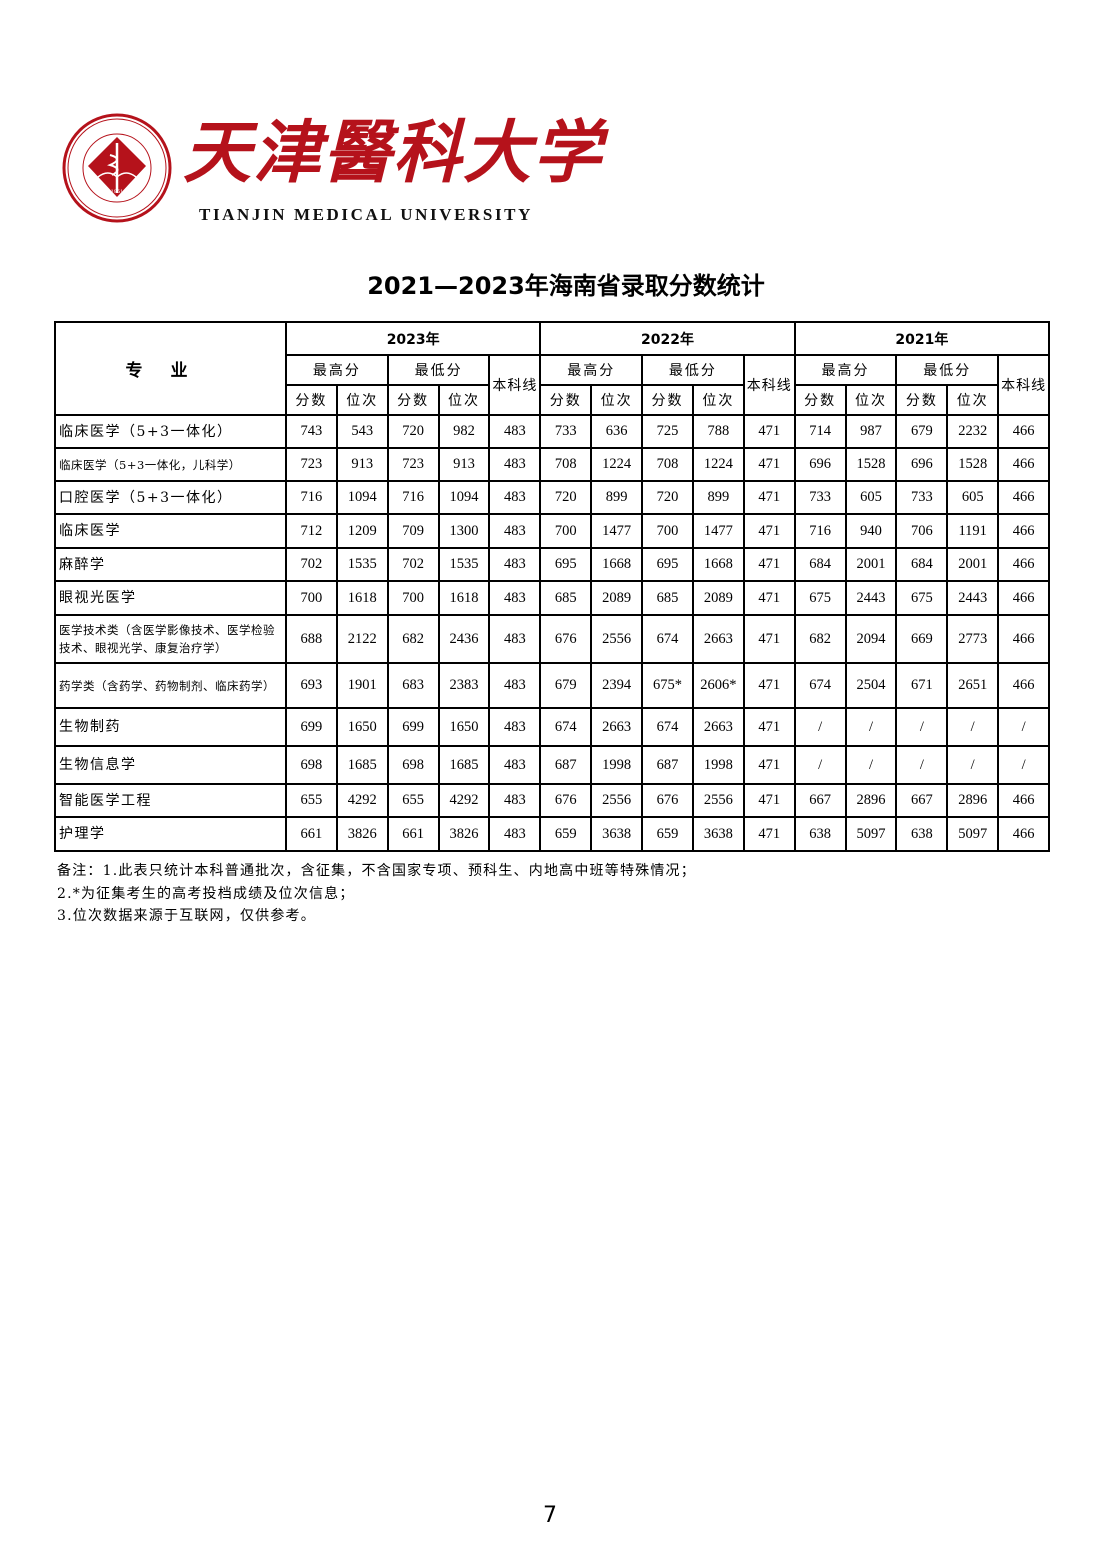 The height and width of the screenshot is (1559, 1102). What do you see at coordinates (973, 497) in the screenshot?
I see `score-cell: 605` at bounding box center [973, 497].